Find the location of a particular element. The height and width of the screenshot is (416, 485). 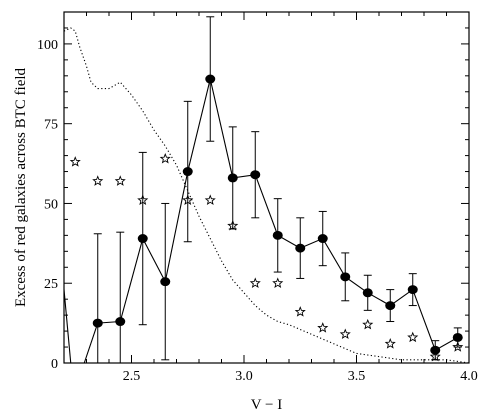

x-tick-label: 4.0 is located at coordinates (469, 376).